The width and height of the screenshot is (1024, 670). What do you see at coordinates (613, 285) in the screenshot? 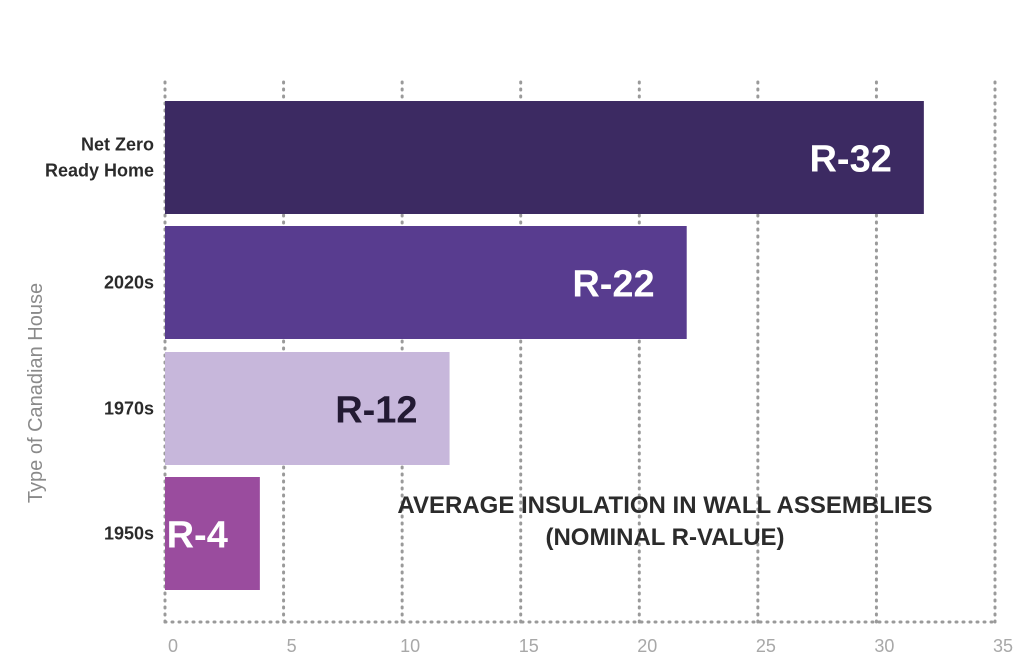
I see `bar-data-label: R-22` at bounding box center [613, 285].